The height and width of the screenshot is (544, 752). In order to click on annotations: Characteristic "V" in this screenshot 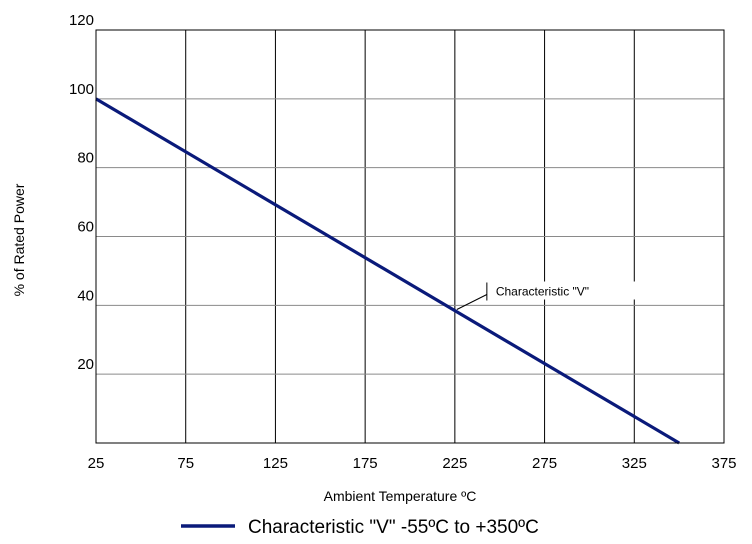, I will do `click(556, 295)`.